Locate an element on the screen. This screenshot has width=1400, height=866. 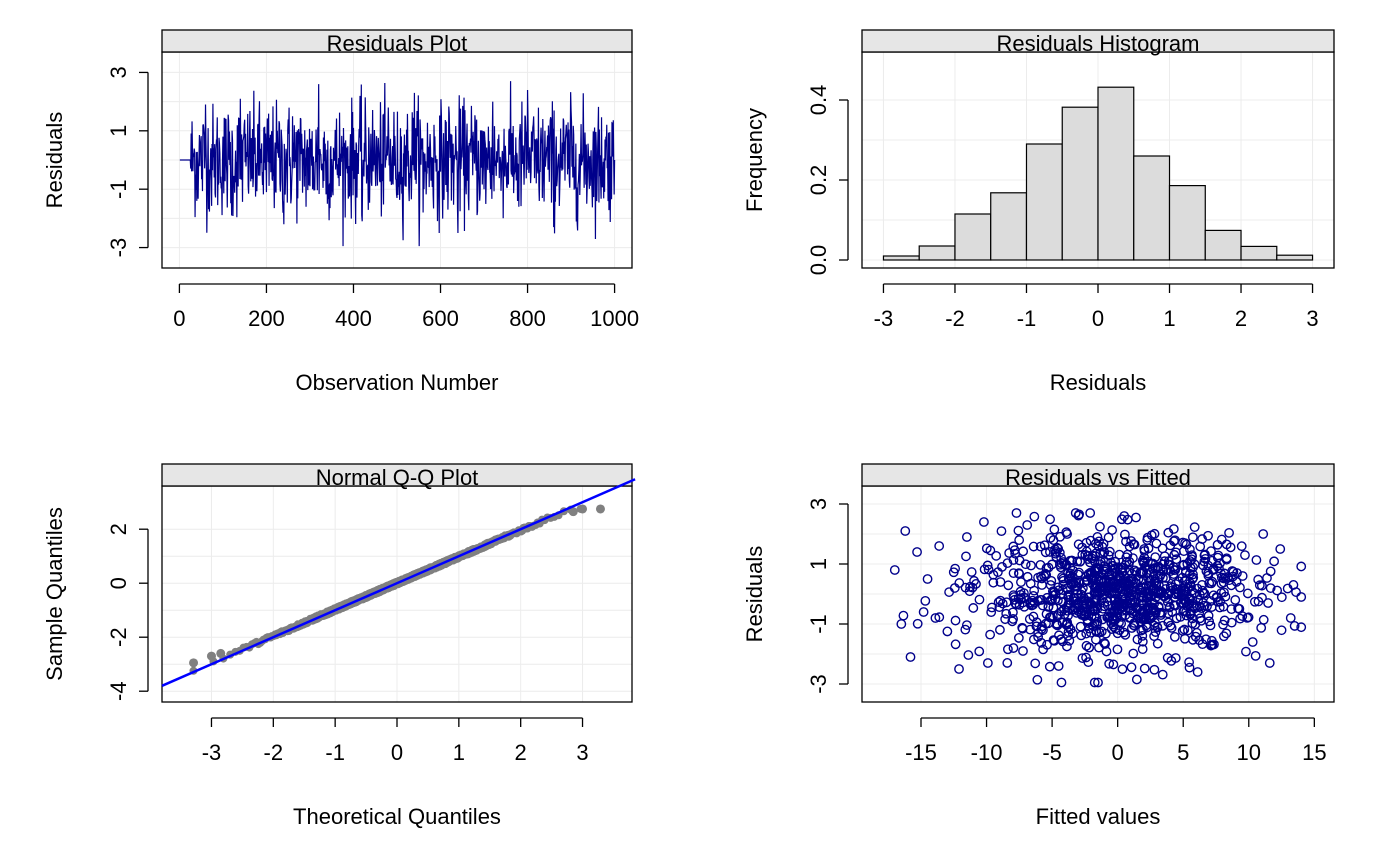
y-axis-title: Residuals is located at coordinates (754, 594).